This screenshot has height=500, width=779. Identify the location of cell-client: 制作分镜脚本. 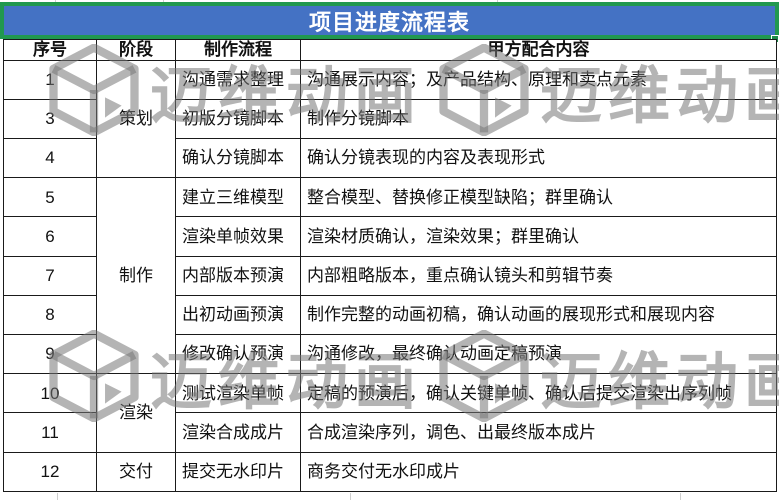
(538, 119).